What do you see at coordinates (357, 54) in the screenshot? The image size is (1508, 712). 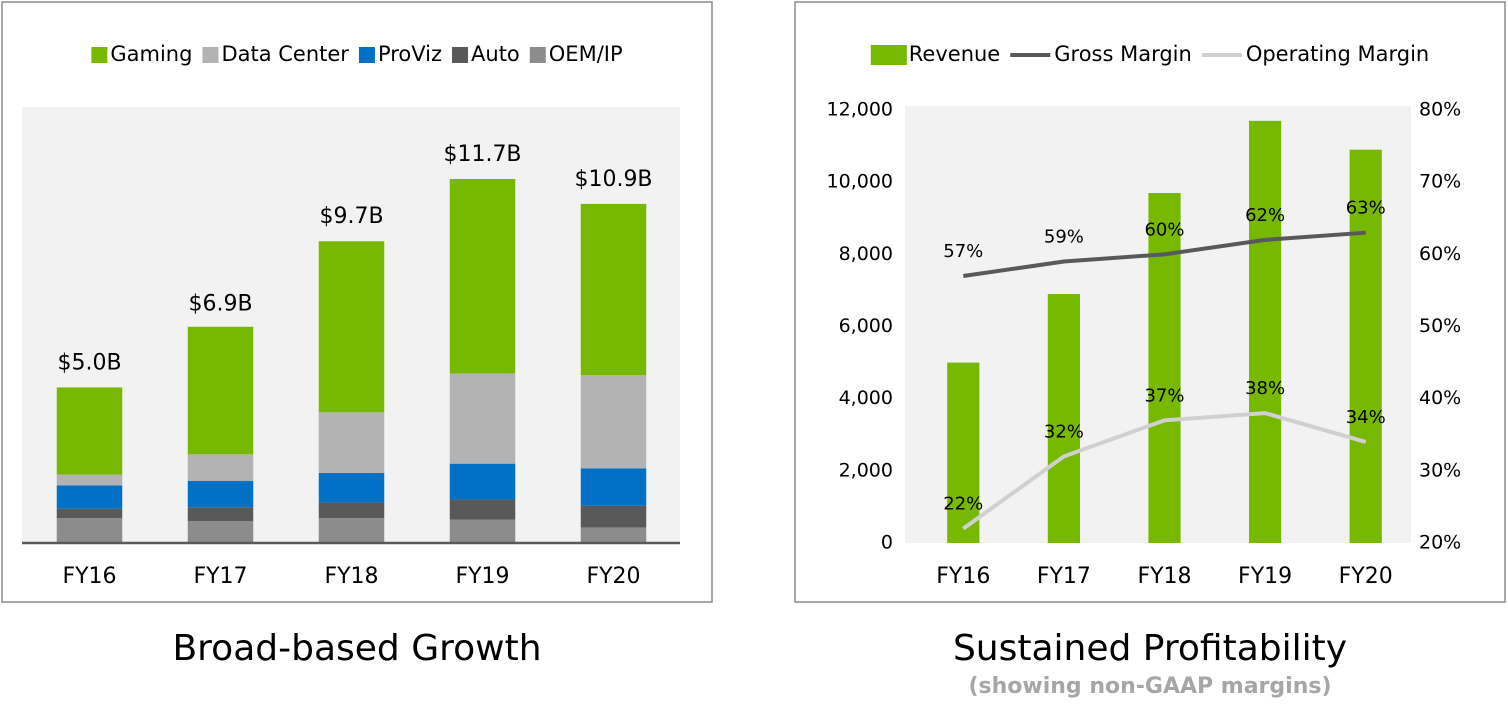 I see `legend: Gaming Data Center ProViz Auto OEM/IP` at bounding box center [357, 54].